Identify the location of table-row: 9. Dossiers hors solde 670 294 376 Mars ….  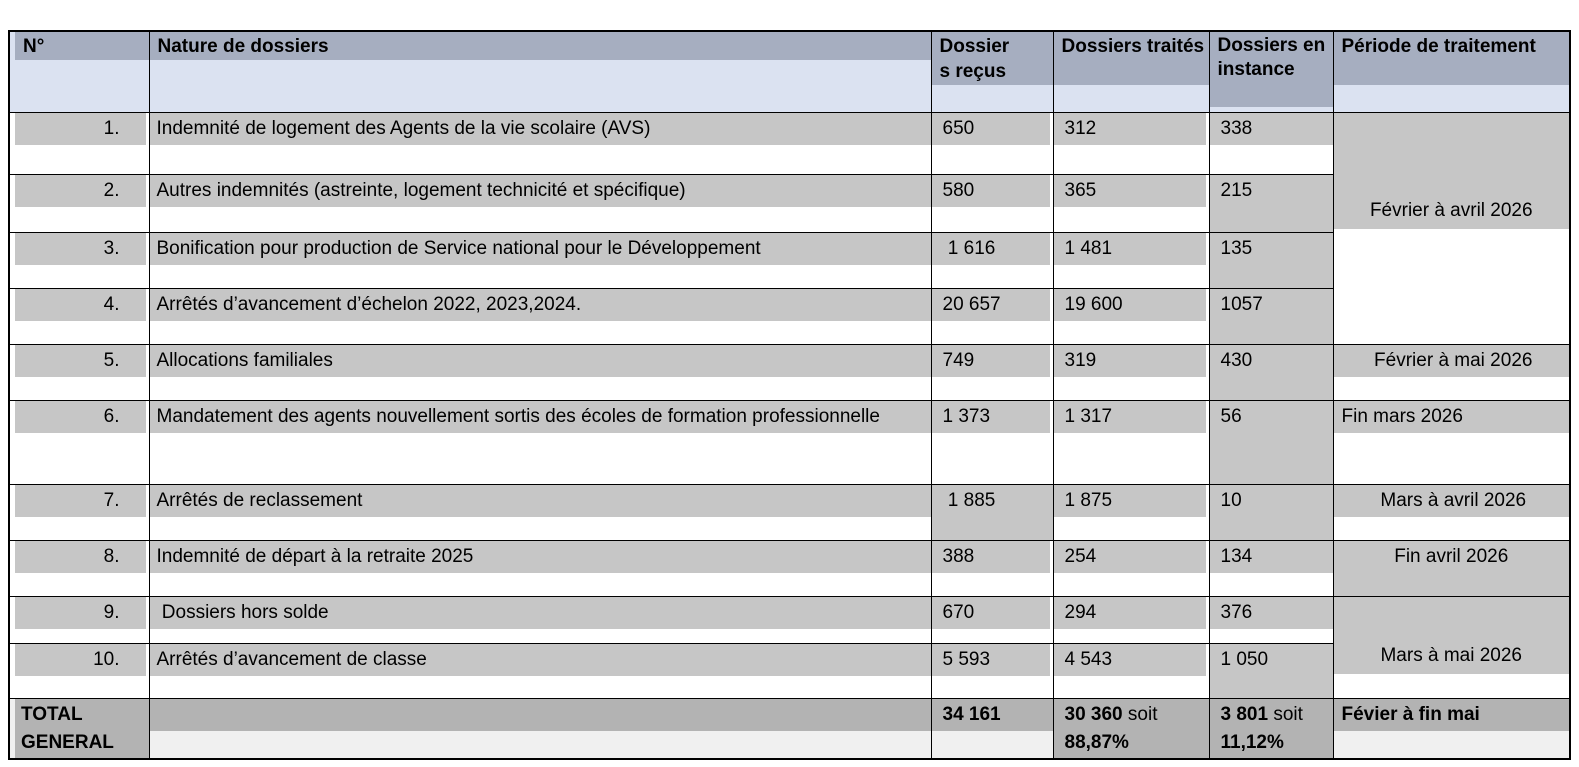
(789, 647).